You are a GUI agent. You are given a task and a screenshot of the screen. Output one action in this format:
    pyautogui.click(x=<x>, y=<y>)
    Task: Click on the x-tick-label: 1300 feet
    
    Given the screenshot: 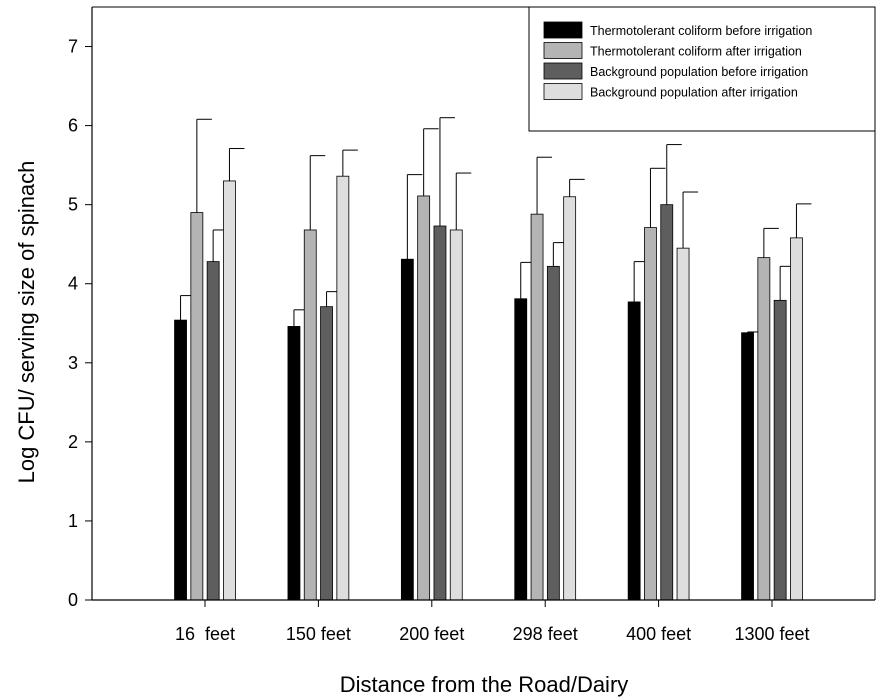 What is the action you would take?
    pyautogui.click(x=771, y=634)
    